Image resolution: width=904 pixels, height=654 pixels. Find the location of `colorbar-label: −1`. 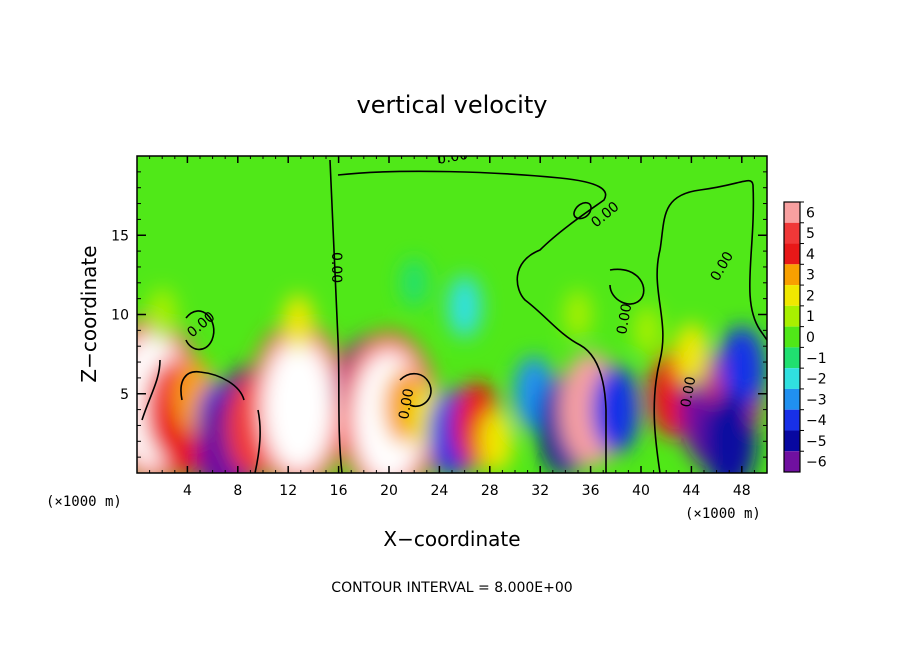

colorbar-label: −1 is located at coordinates (816, 359).